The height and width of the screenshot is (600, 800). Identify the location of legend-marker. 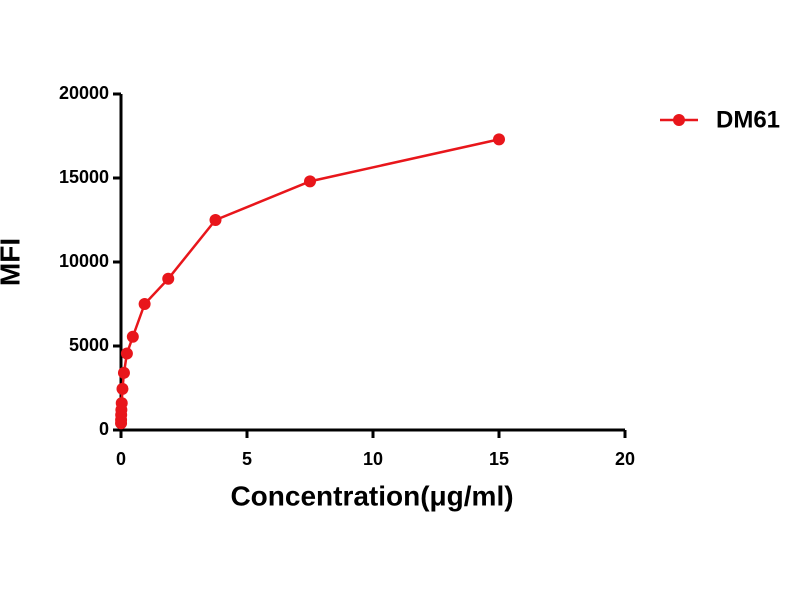
(679, 120).